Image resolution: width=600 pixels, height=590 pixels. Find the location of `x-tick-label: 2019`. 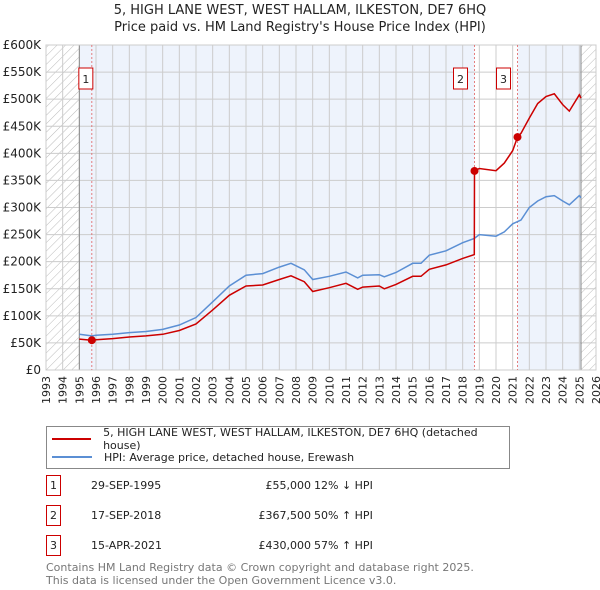

x-tick-label: 2019 is located at coordinates (479, 390).